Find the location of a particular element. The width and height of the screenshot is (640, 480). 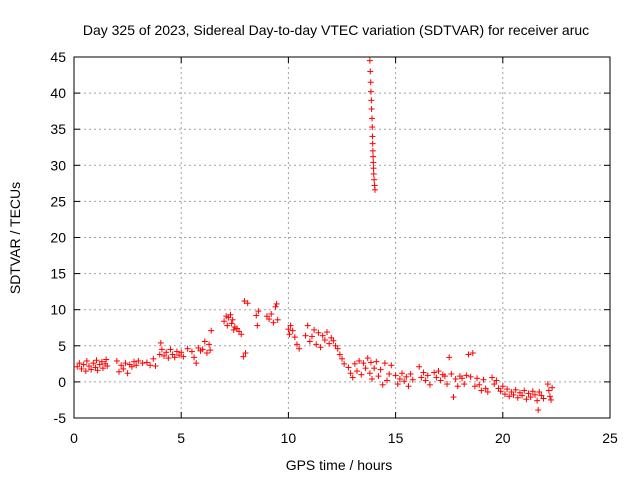

y-tick-label: 25 is located at coordinates (58, 201).